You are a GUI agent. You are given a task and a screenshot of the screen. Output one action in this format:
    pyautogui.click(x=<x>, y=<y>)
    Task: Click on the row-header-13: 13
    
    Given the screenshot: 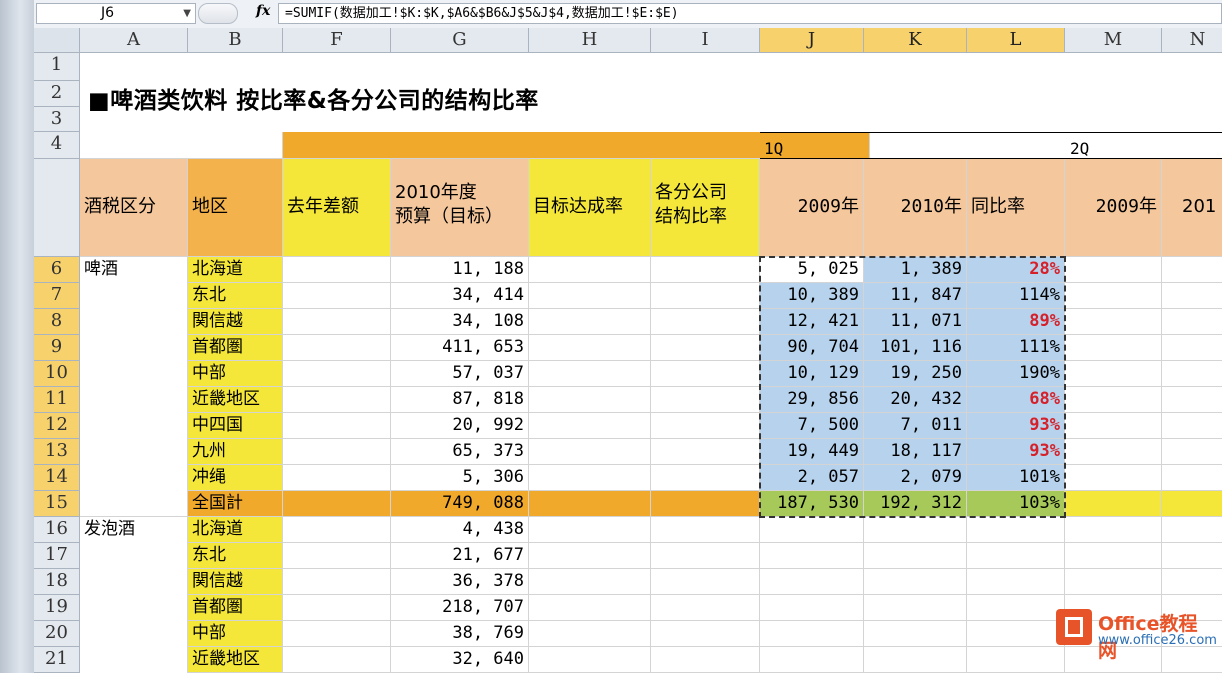 What is the action you would take?
    pyautogui.click(x=57, y=452)
    